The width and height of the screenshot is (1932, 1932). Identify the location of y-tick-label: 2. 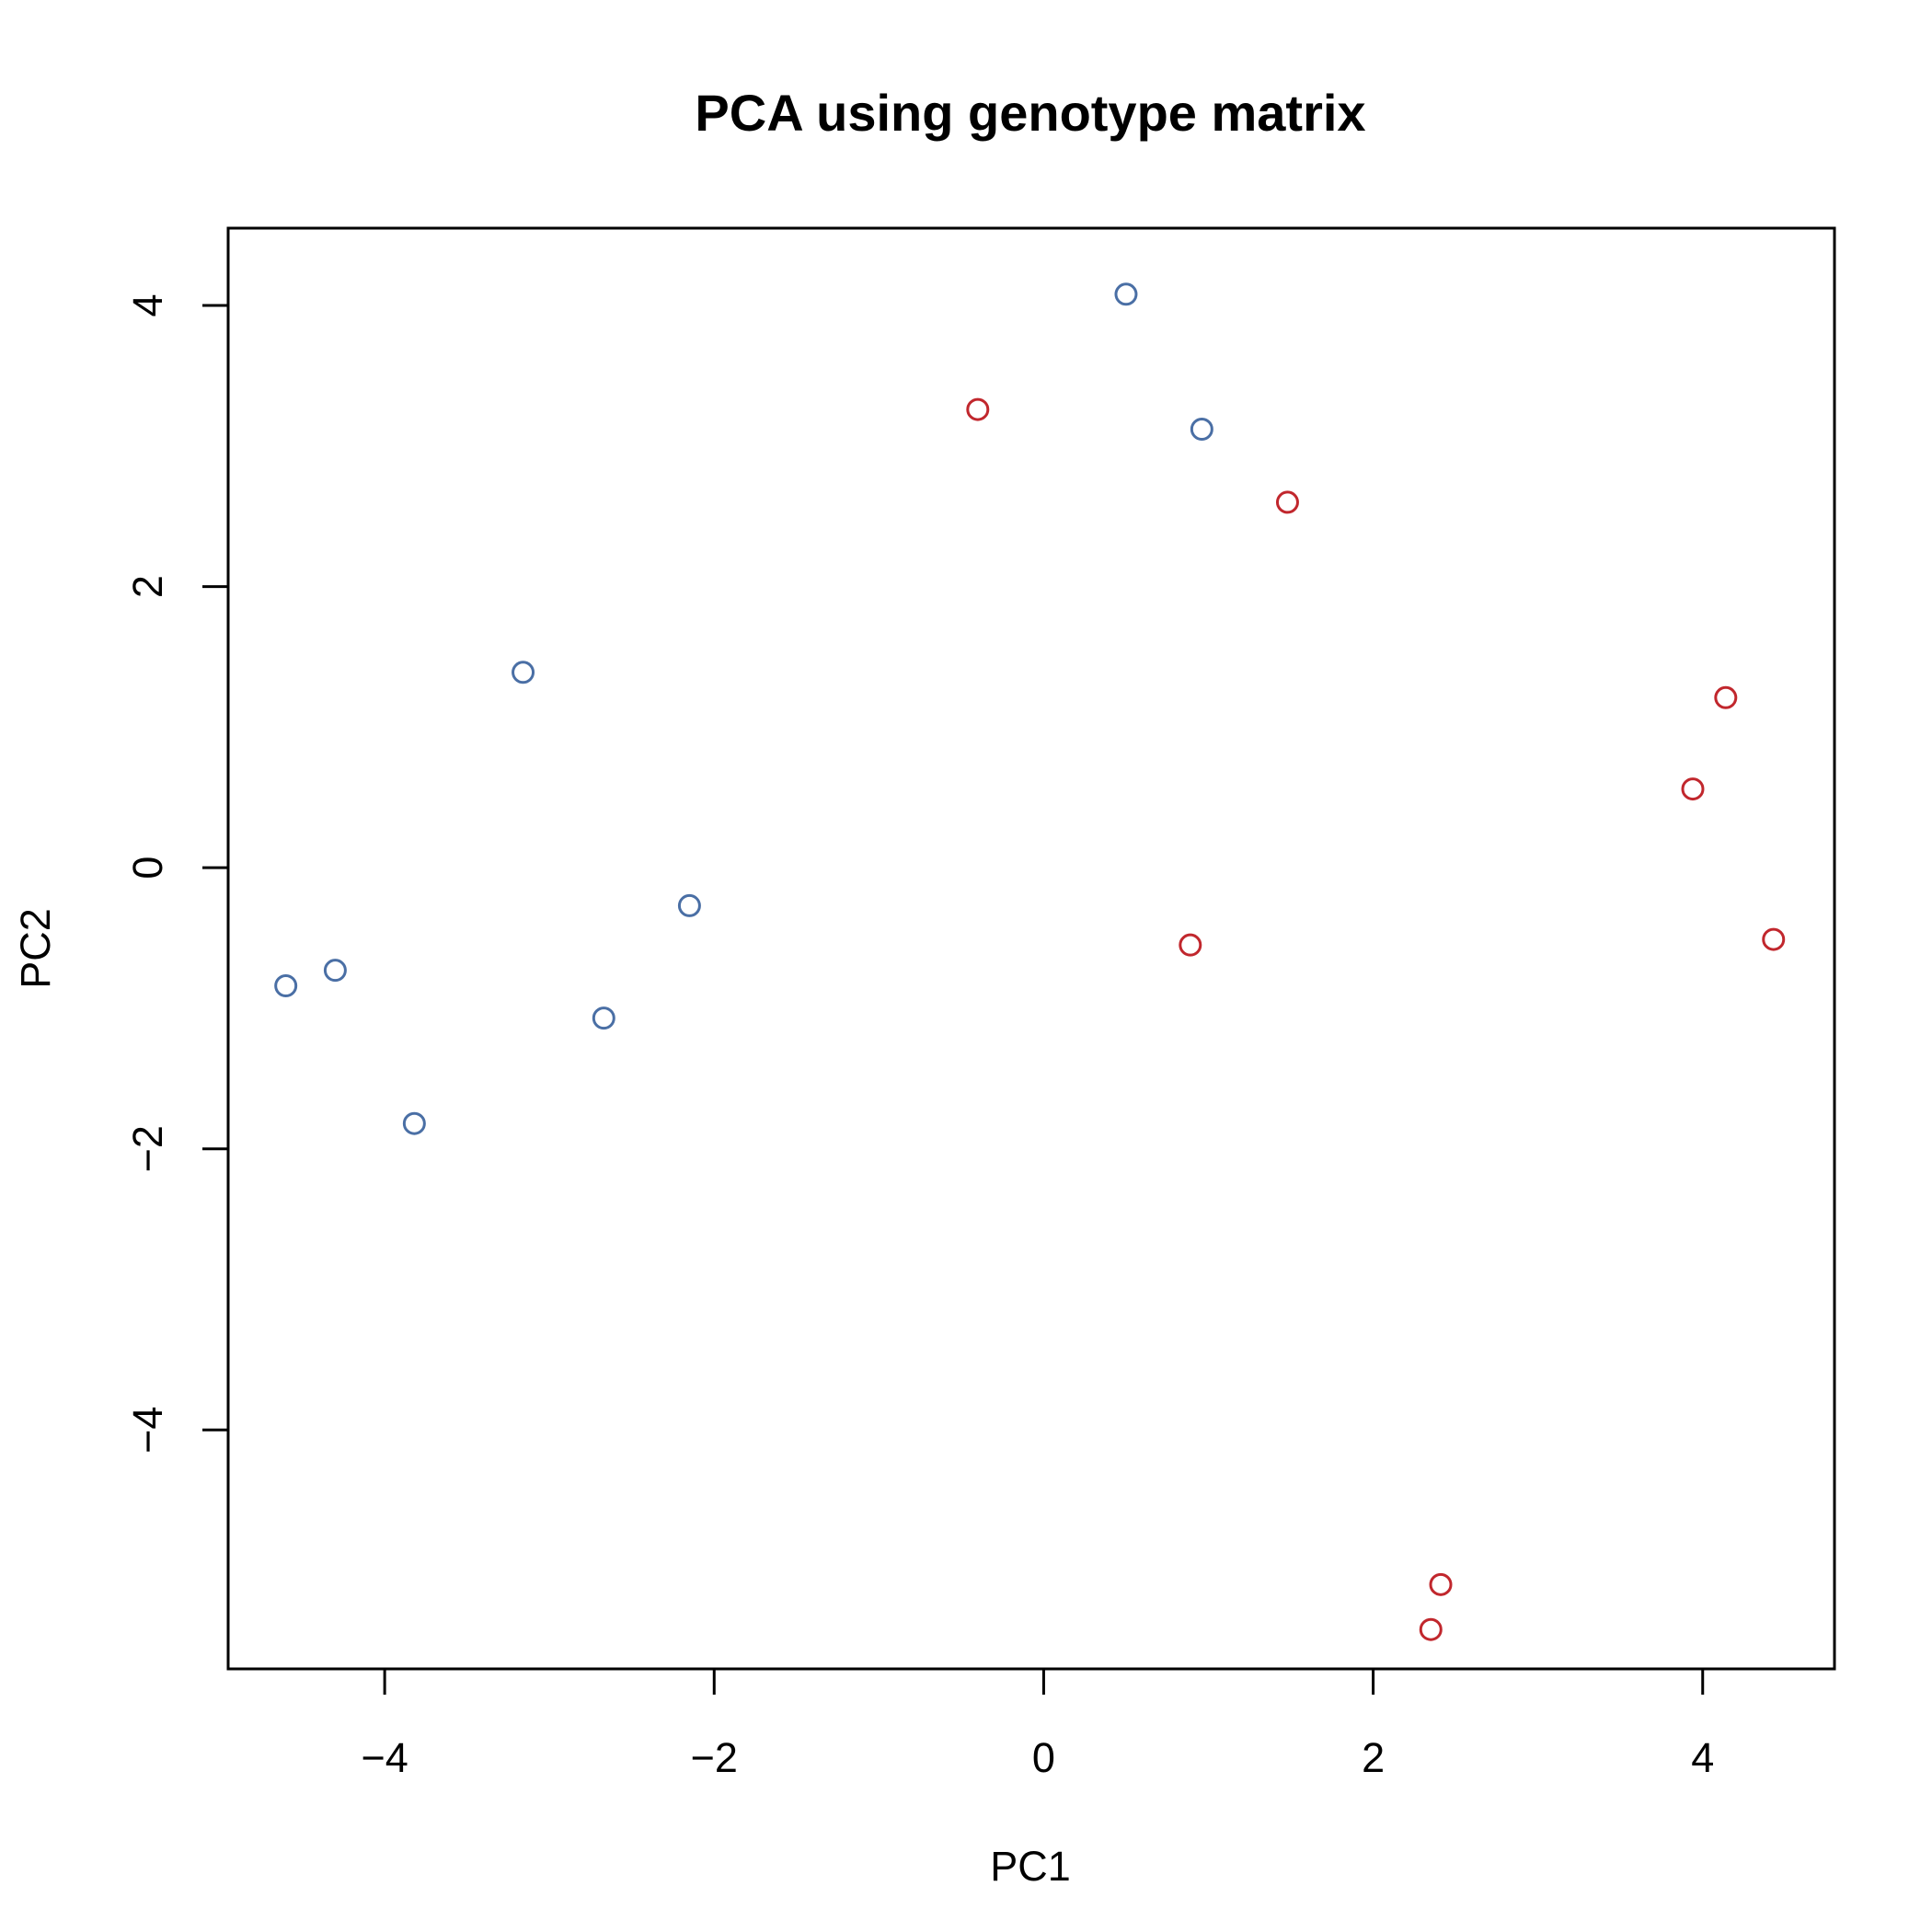
(147, 586).